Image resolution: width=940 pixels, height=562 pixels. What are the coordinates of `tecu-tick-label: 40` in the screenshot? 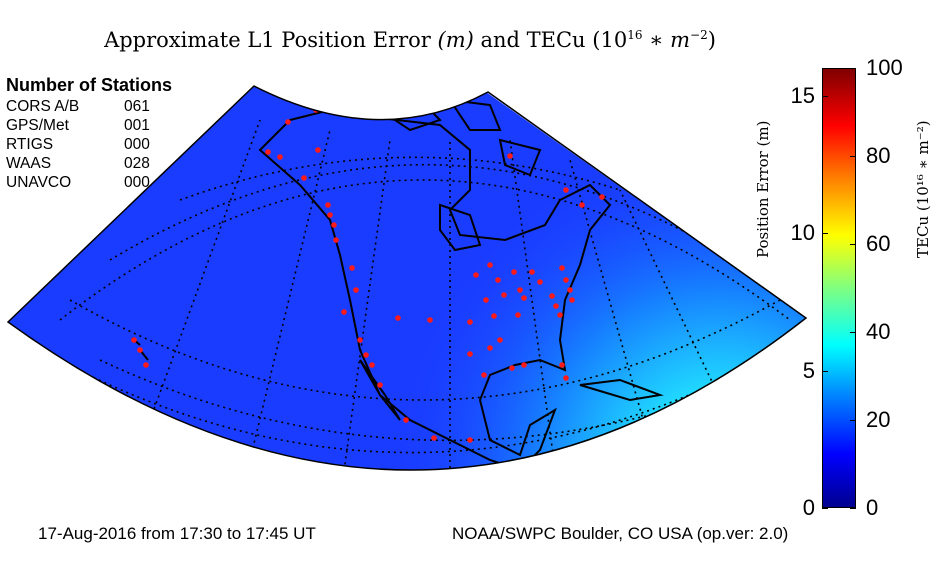 It's located at (878, 331).